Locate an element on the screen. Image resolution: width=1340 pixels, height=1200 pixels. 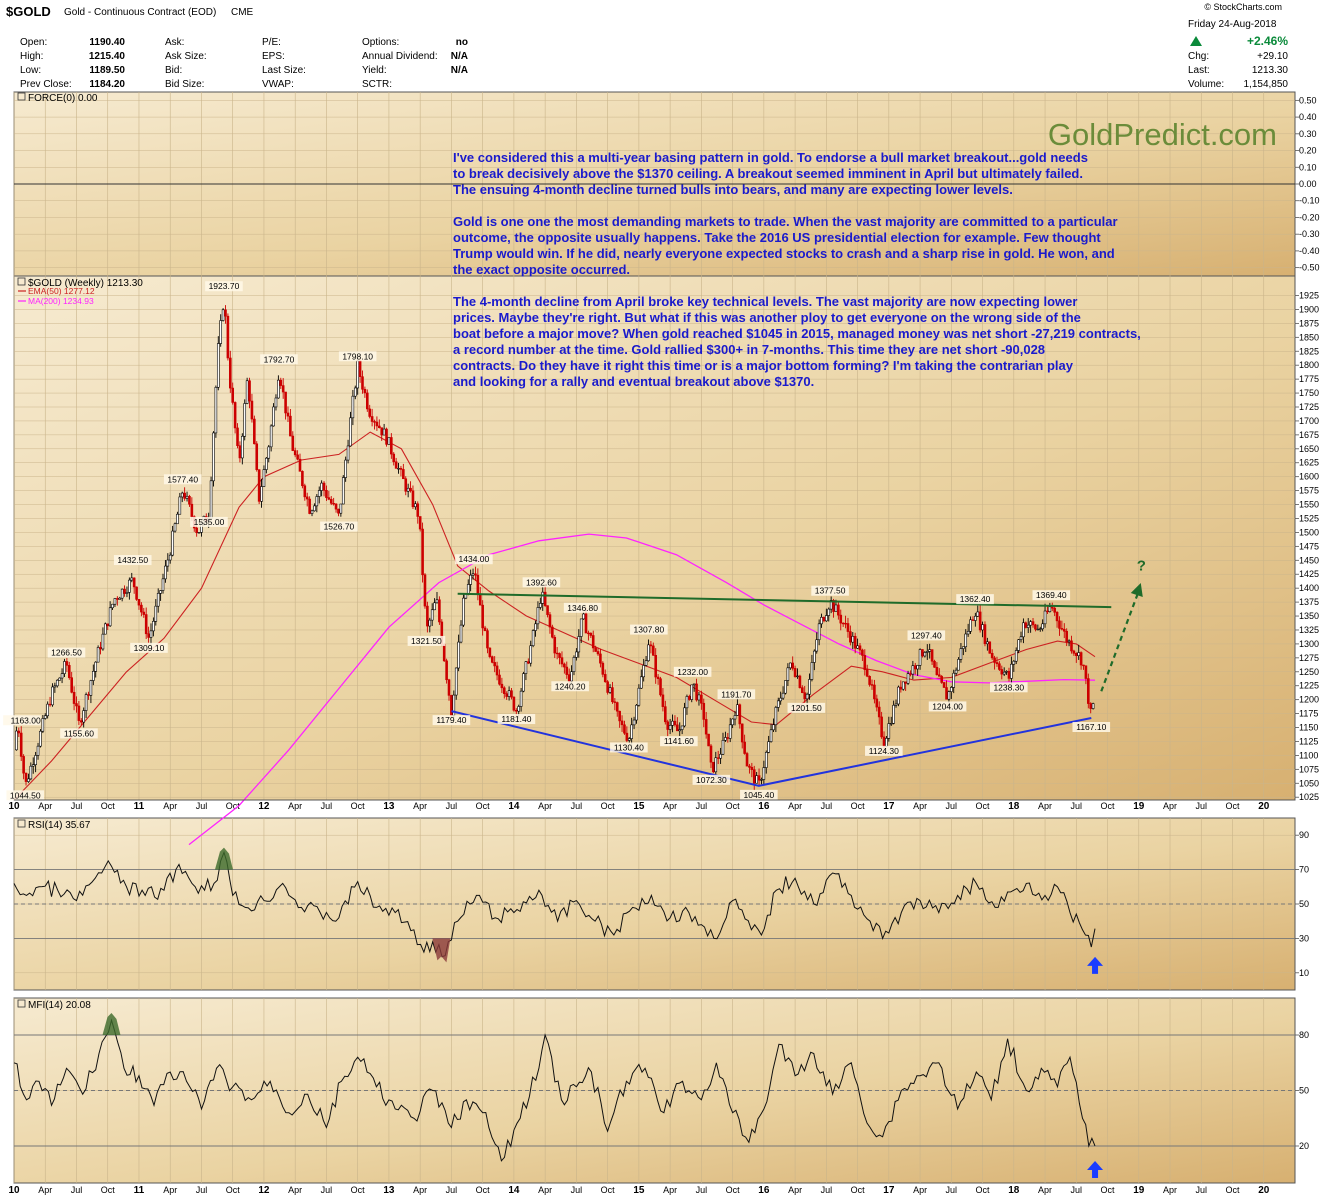
quote-label: Options: is located at coordinates (380, 42).